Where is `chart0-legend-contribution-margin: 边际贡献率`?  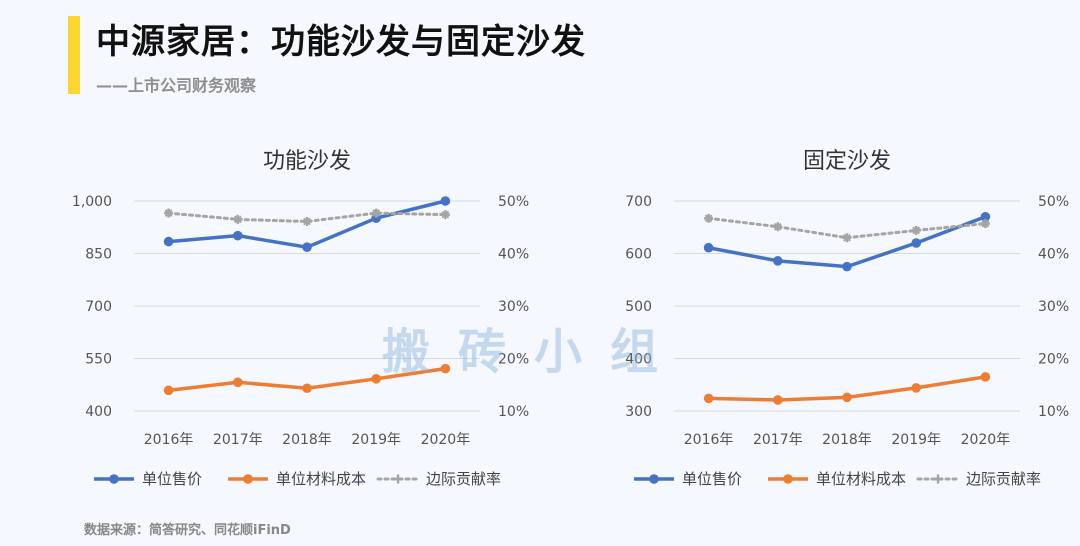
chart0-legend-contribution-margin: 边际贡献率 is located at coordinates (438, 479).